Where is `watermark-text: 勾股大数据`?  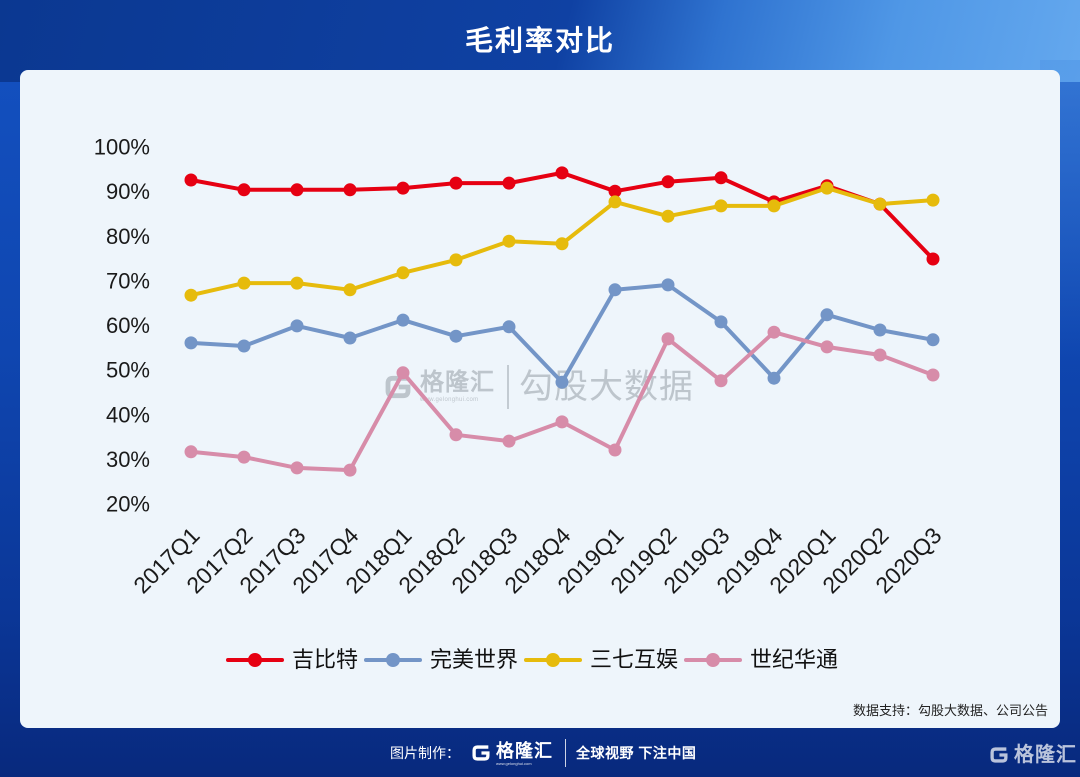
watermark-text: 勾股大数据 is located at coordinates (606, 387).